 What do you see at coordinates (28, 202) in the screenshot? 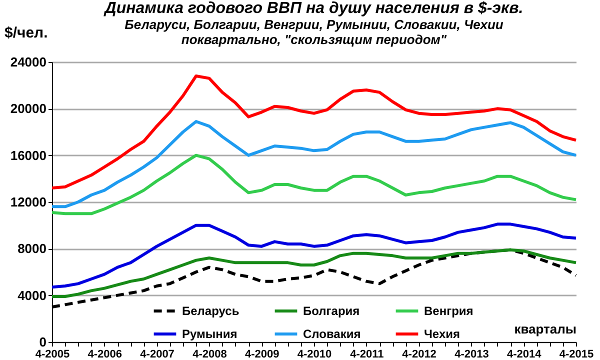
I see `y-tick-label: 12000` at bounding box center [28, 202].